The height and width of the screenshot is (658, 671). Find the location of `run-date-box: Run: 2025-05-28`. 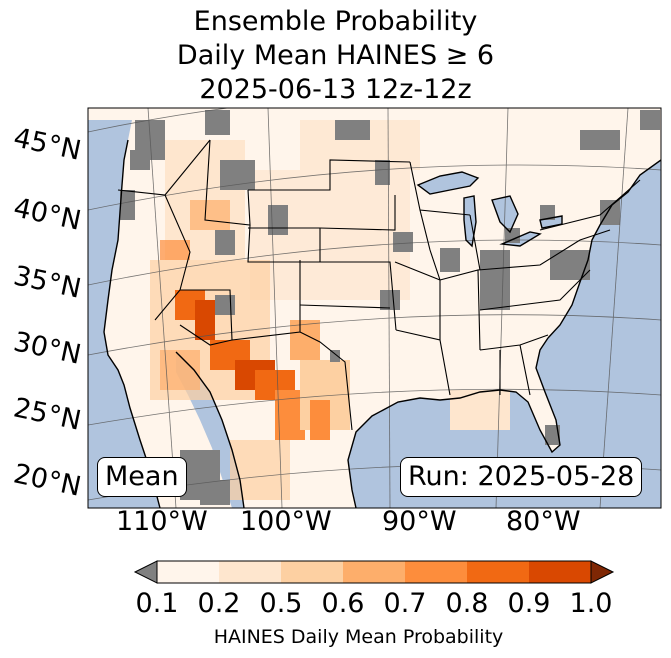

run-date-box: Run: 2025-05-28 is located at coordinates (521, 477).